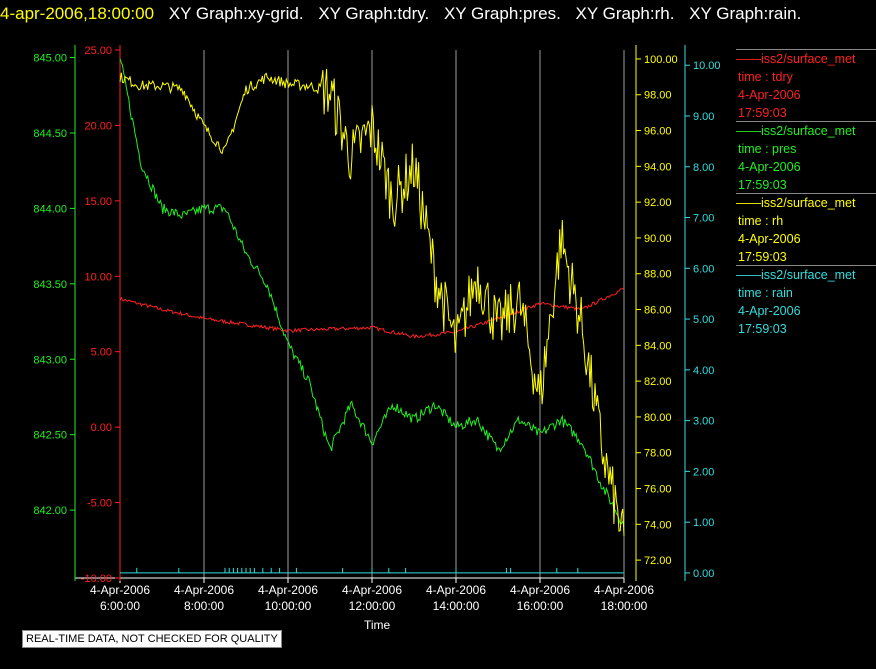 Image resolution: width=876 pixels, height=669 pixels. What do you see at coordinates (98, 202) in the screenshot?
I see `y-tick-label-tdry: 15.00` at bounding box center [98, 202].